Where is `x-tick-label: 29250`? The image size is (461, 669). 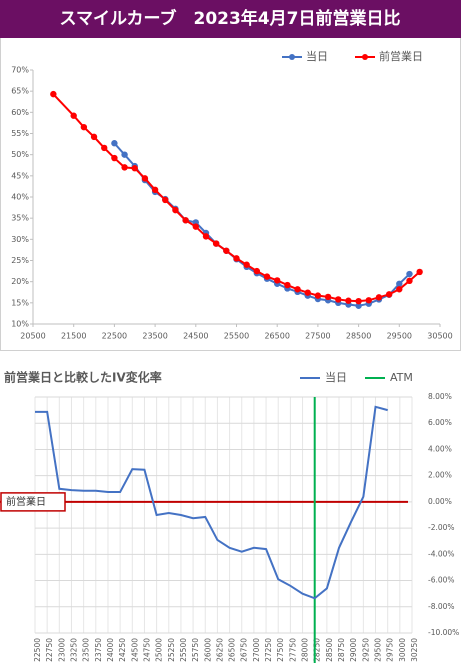 x-tick-label: 29250 is located at coordinates (365, 650).